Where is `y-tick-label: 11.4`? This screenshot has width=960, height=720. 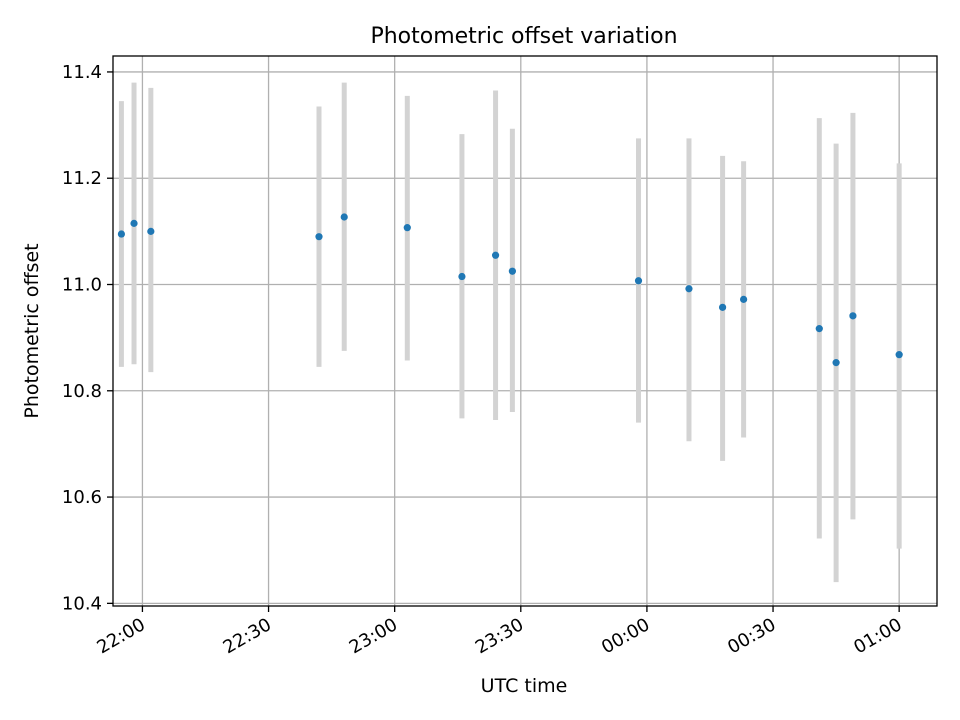 y-tick-label: 11.4 is located at coordinates (82, 72).